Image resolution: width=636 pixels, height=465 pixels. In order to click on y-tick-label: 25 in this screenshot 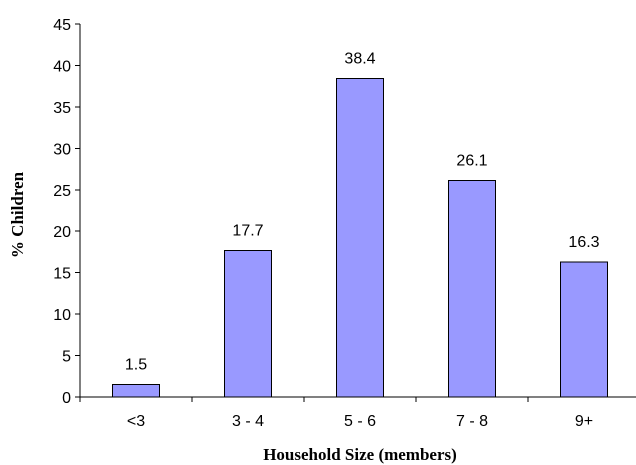, I will do `click(62, 191)`.